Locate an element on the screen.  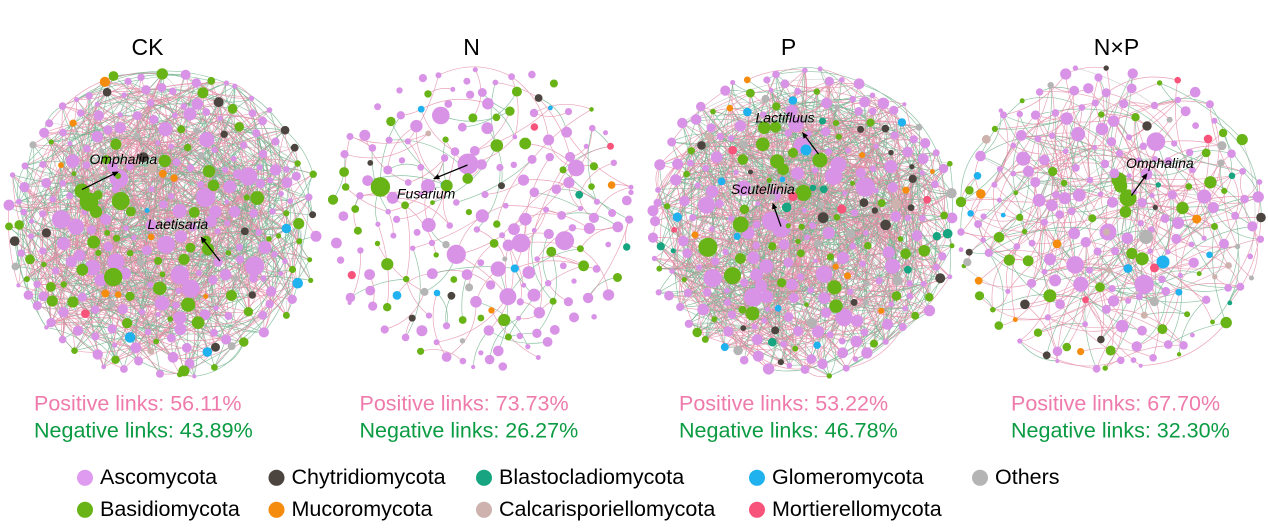
svg-text: Mucoromycota is located at coordinates (362, 509).